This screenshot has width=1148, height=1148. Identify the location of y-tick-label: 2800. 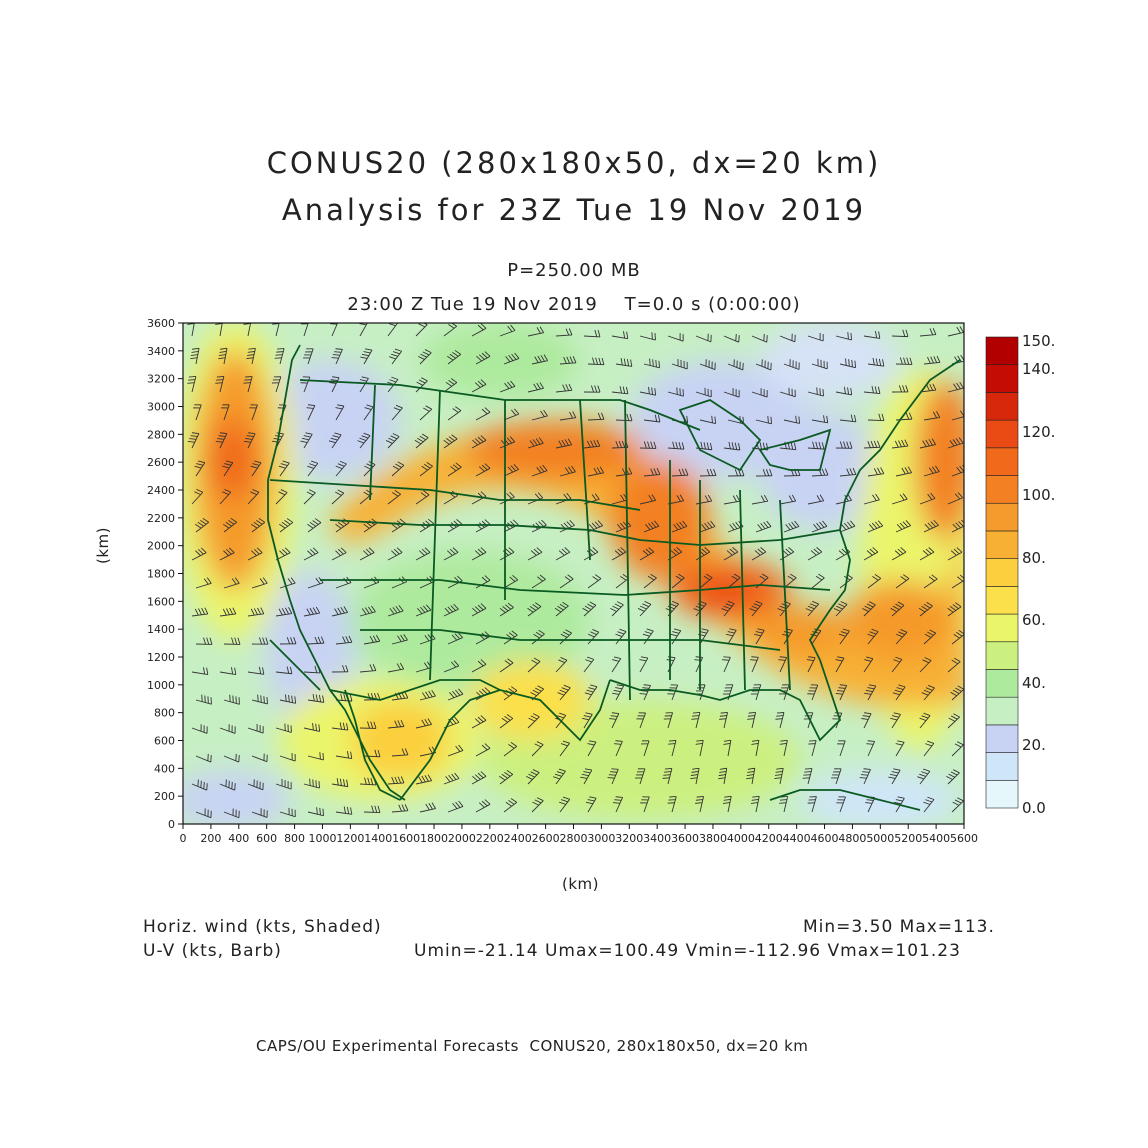
(161, 434).